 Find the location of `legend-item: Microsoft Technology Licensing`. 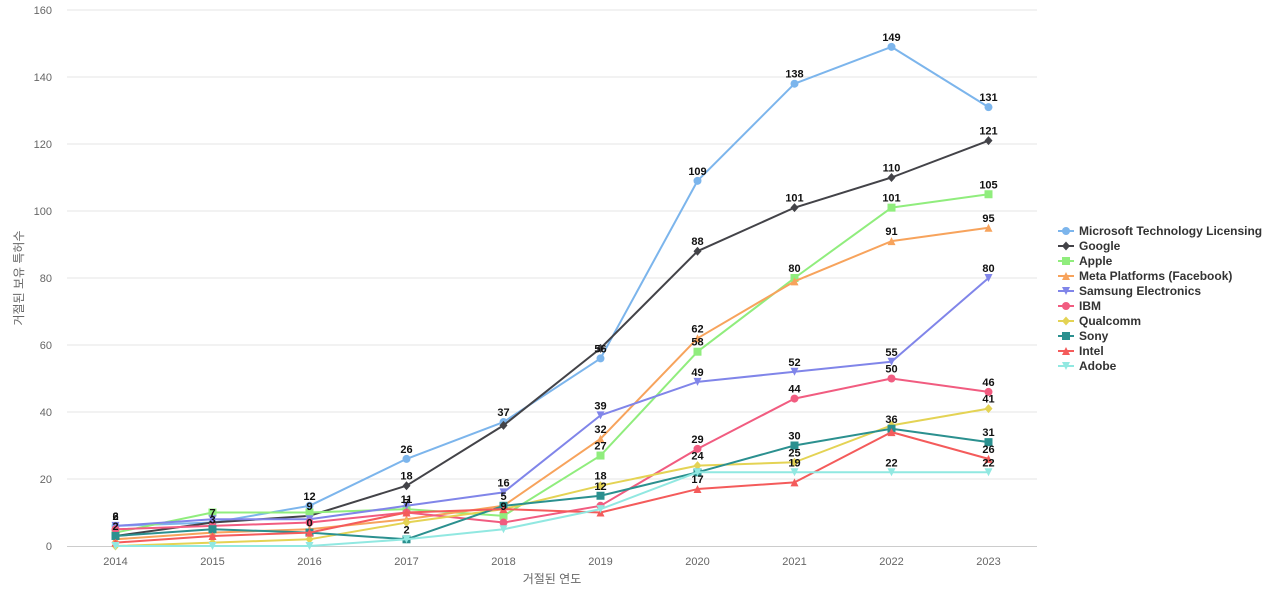

legend-item: Microsoft Technology Licensing is located at coordinates (1169, 230).